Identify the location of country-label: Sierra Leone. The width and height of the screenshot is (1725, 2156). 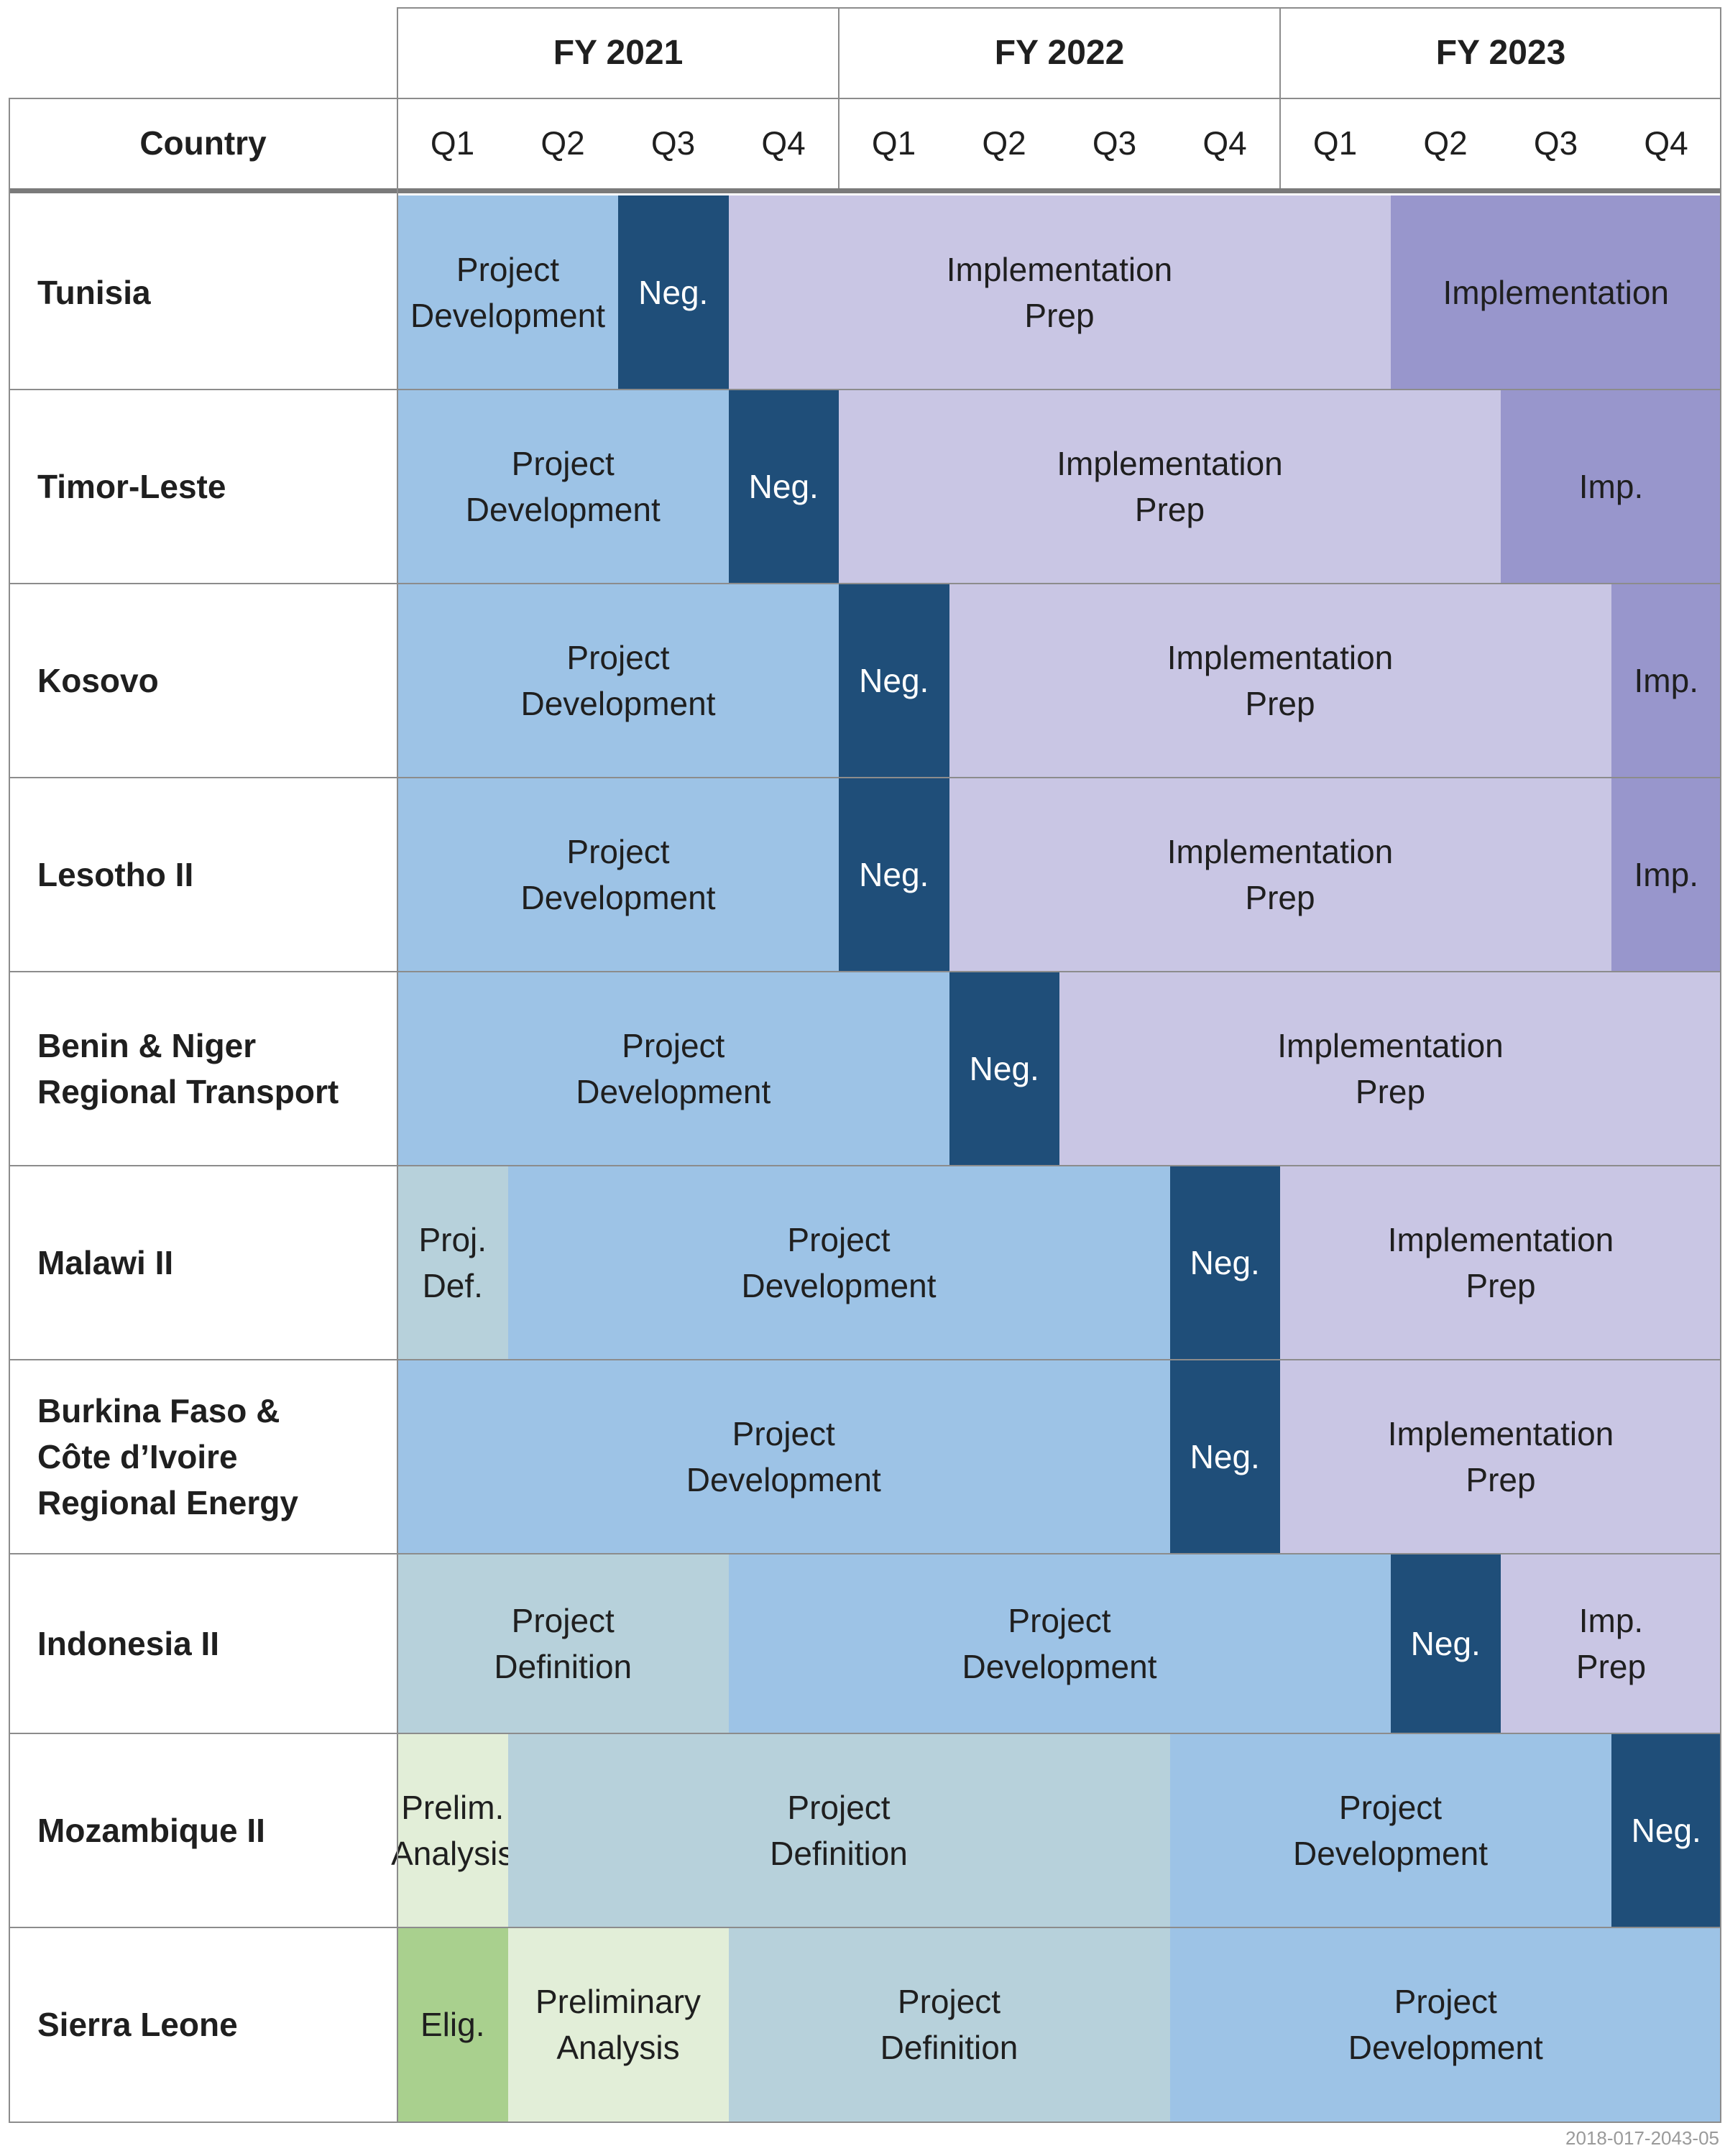
(137, 2024).